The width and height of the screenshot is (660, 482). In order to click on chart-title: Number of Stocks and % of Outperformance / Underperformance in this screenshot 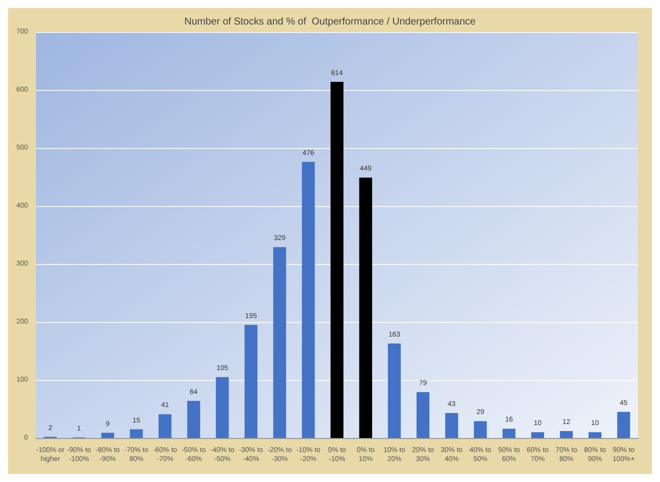, I will do `click(330, 22)`.